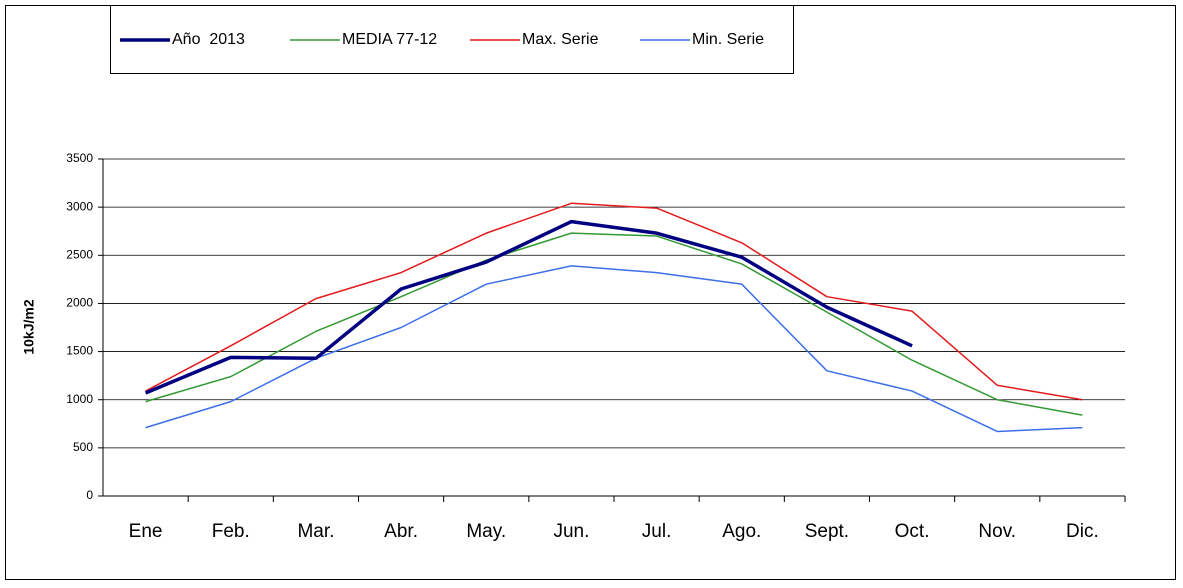  I want to click on y-tick-label: 2000, so click(79, 303).